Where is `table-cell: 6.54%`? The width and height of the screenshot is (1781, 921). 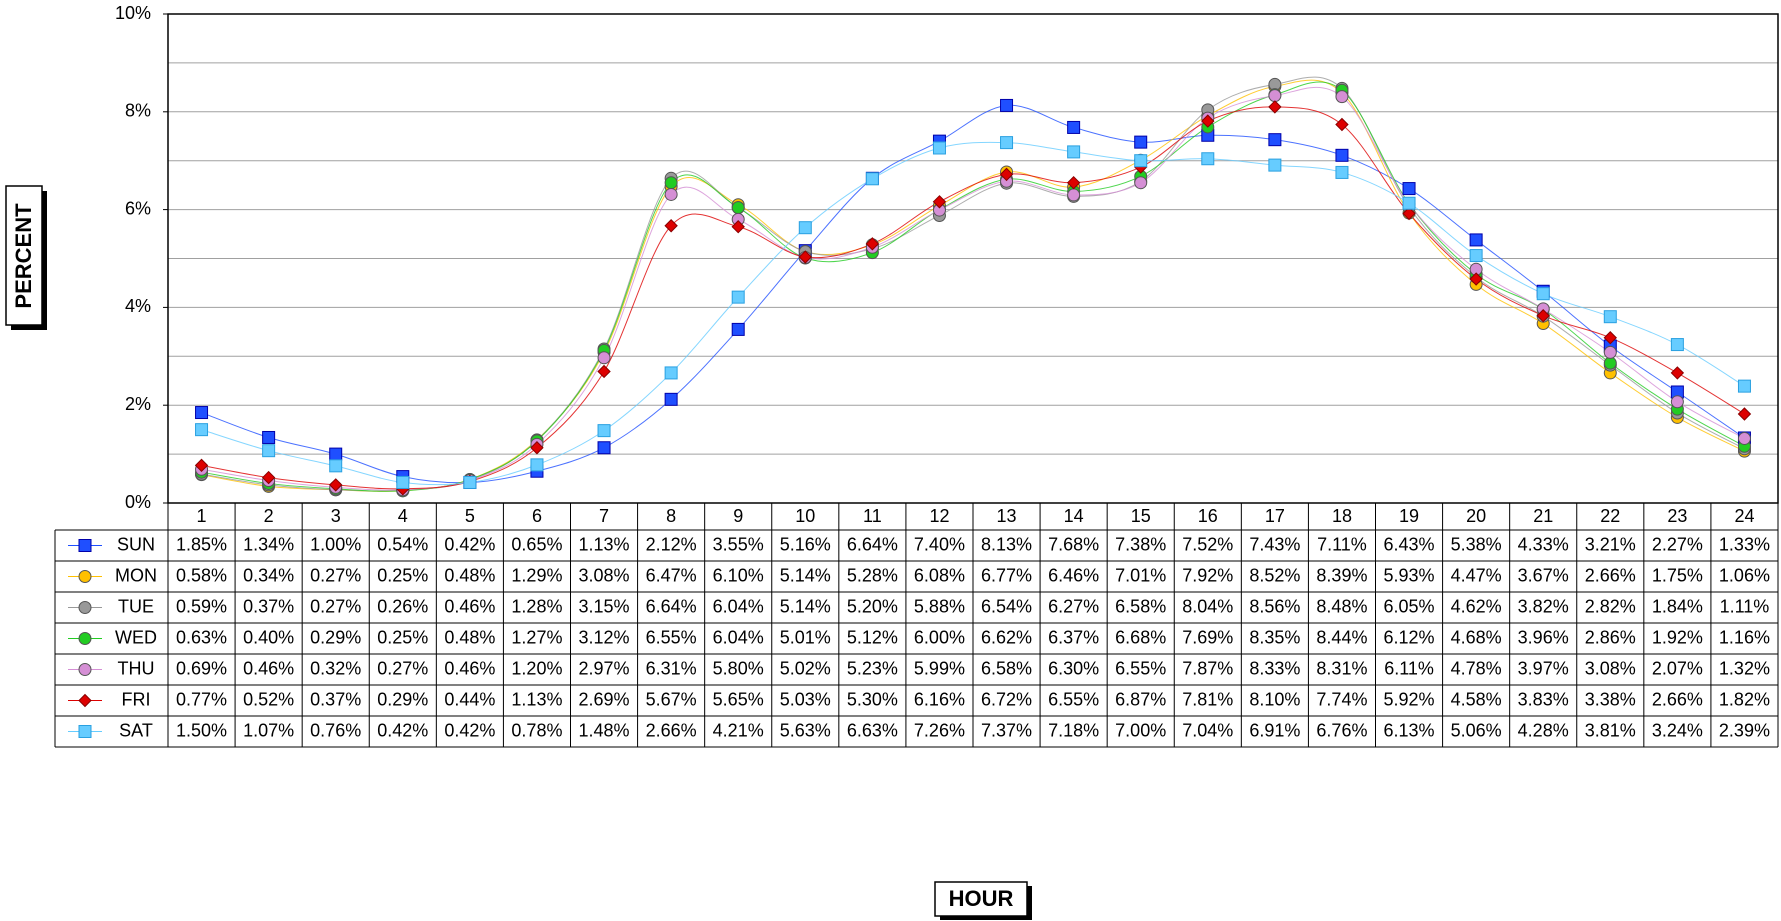
table-cell: 6.54% is located at coordinates (1006, 606).